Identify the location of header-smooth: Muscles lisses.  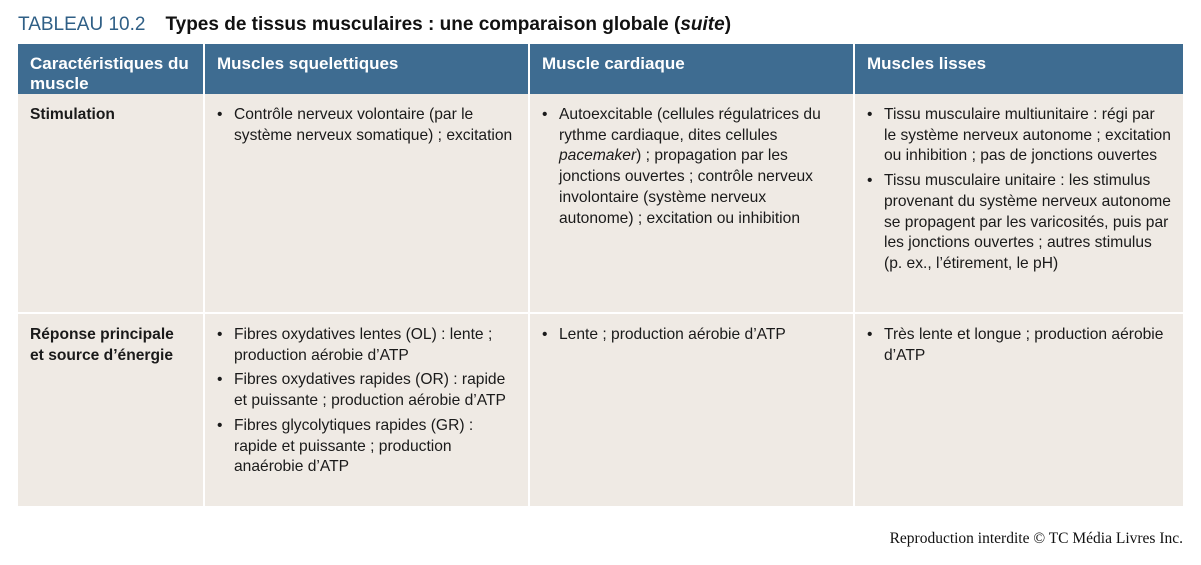
(1018, 69).